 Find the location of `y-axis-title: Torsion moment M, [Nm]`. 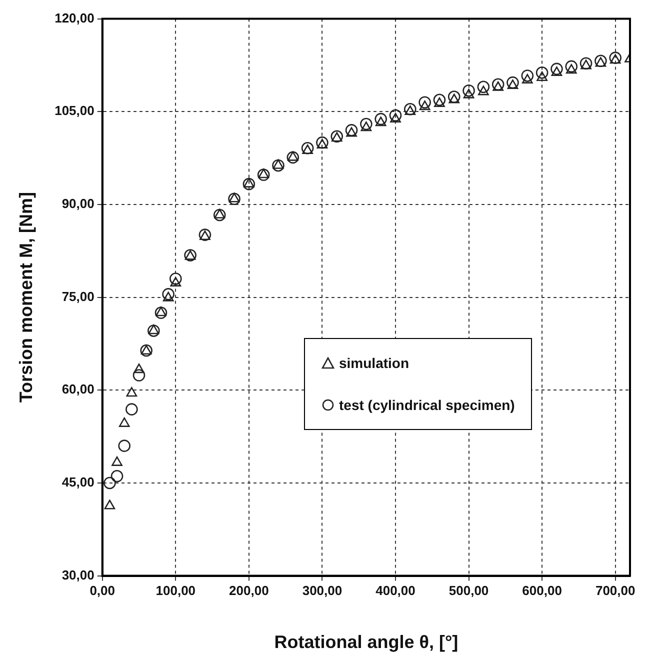

y-axis-title: Torsion moment M, [Nm] is located at coordinates (26, 297).